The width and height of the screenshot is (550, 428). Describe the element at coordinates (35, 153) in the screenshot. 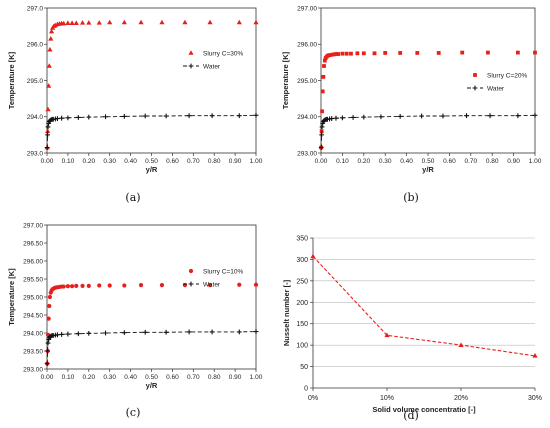

I see `y-tick-label: 293.0` at that location.